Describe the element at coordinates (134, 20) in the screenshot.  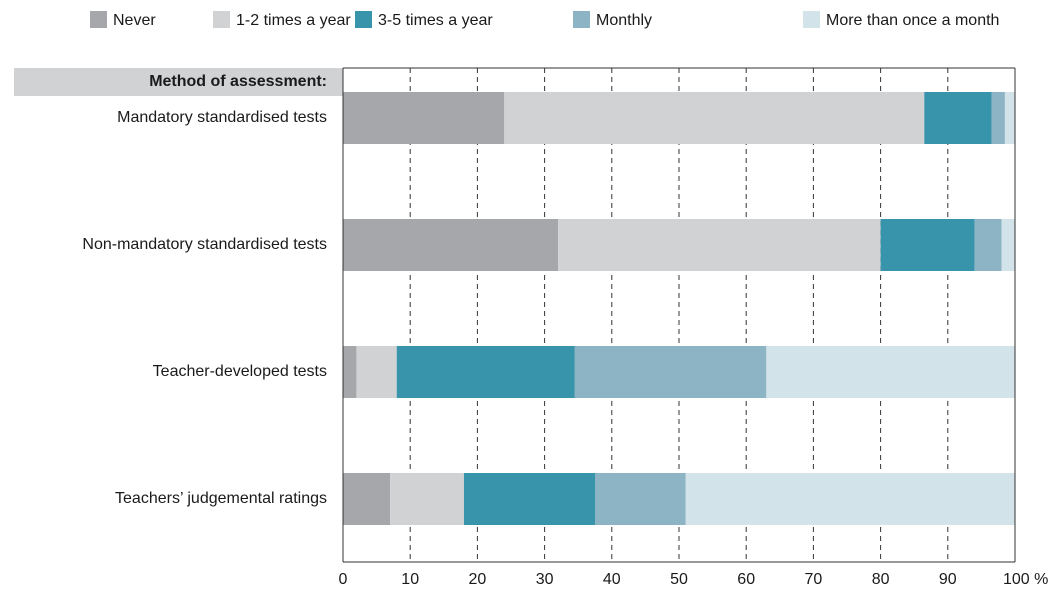
I see `legend-label: Never` at that location.